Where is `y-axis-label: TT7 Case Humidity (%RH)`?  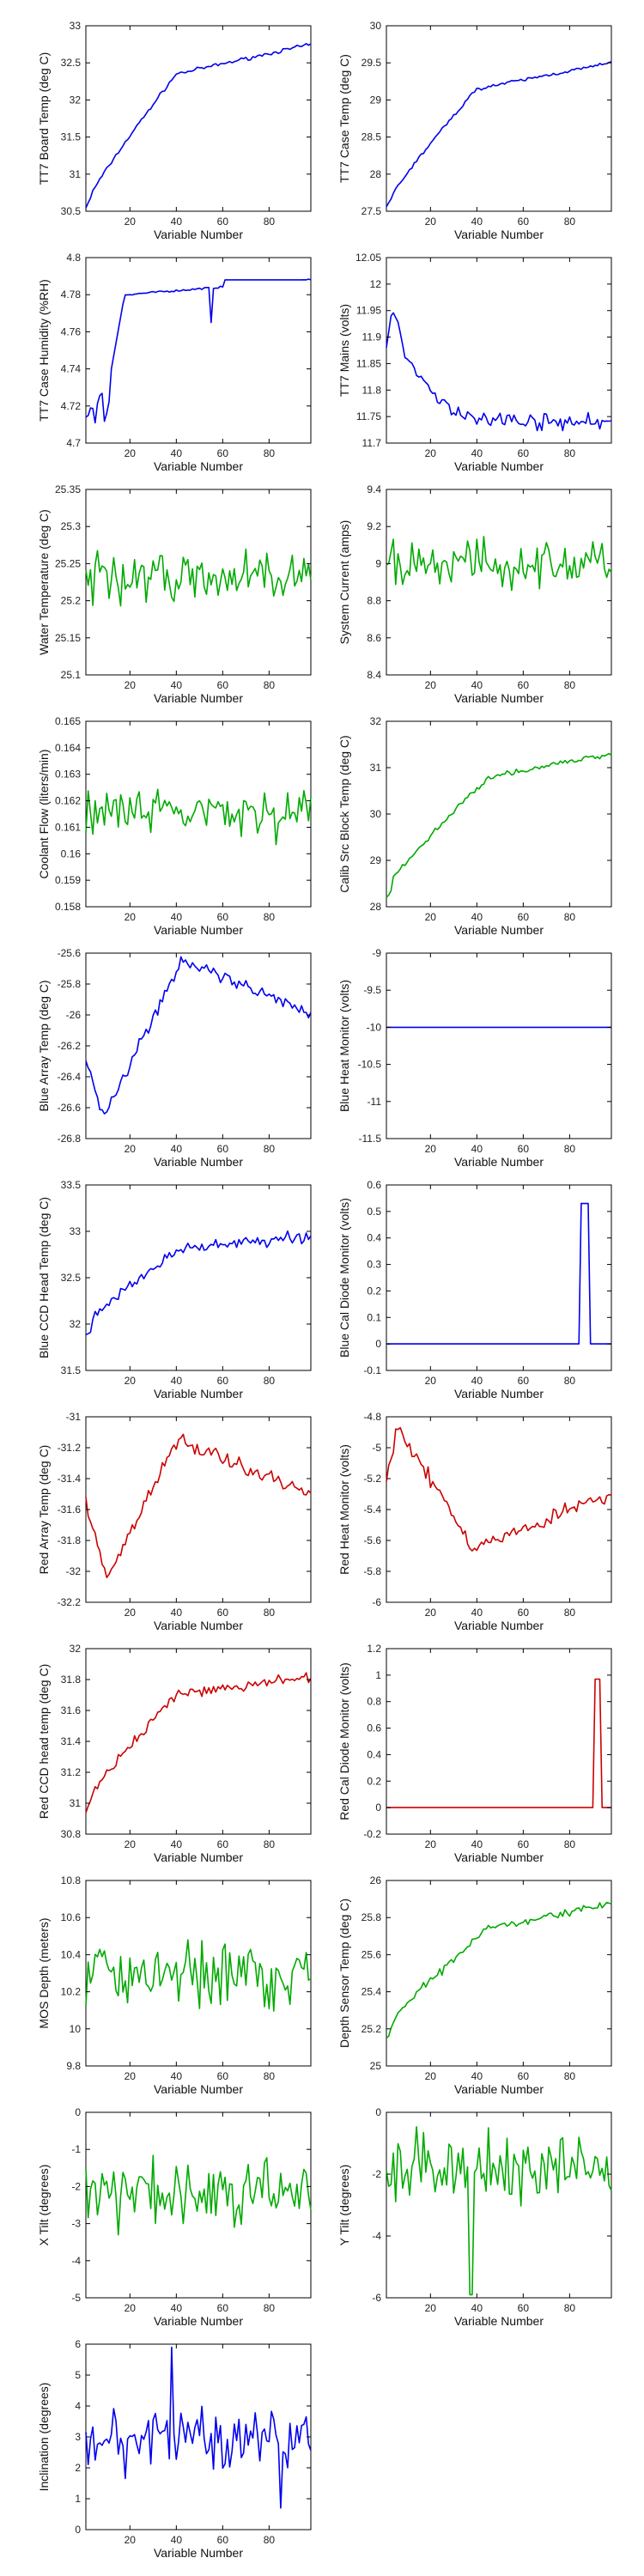
y-axis-label: TT7 Case Humidity (%RH) is located at coordinates (44, 350).